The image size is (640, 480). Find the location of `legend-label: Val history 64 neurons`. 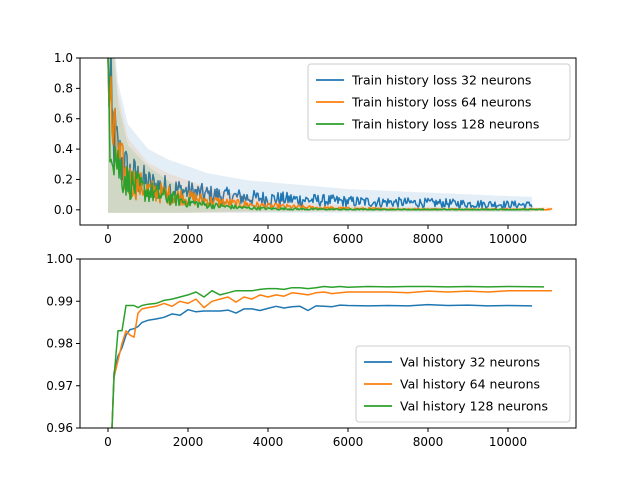

legend-label: Val history 64 neurons is located at coordinates (470, 384).